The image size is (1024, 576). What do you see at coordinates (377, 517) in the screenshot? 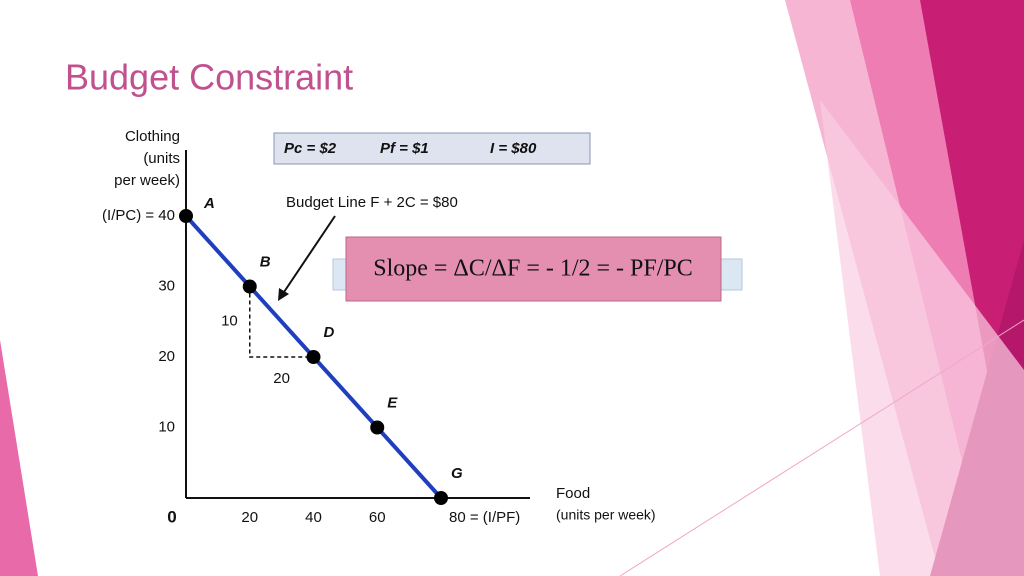
I see `x-tick-label: 60` at bounding box center [377, 517].